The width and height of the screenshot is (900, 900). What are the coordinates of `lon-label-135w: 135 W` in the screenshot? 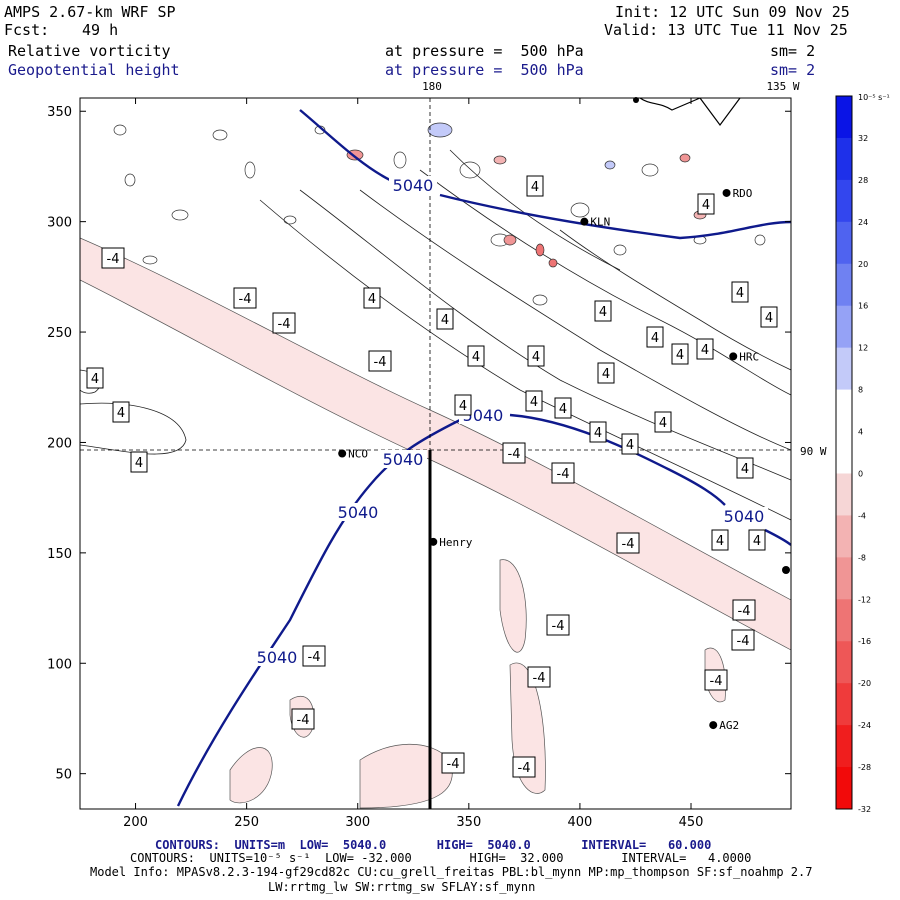 It's located at (782, 86).